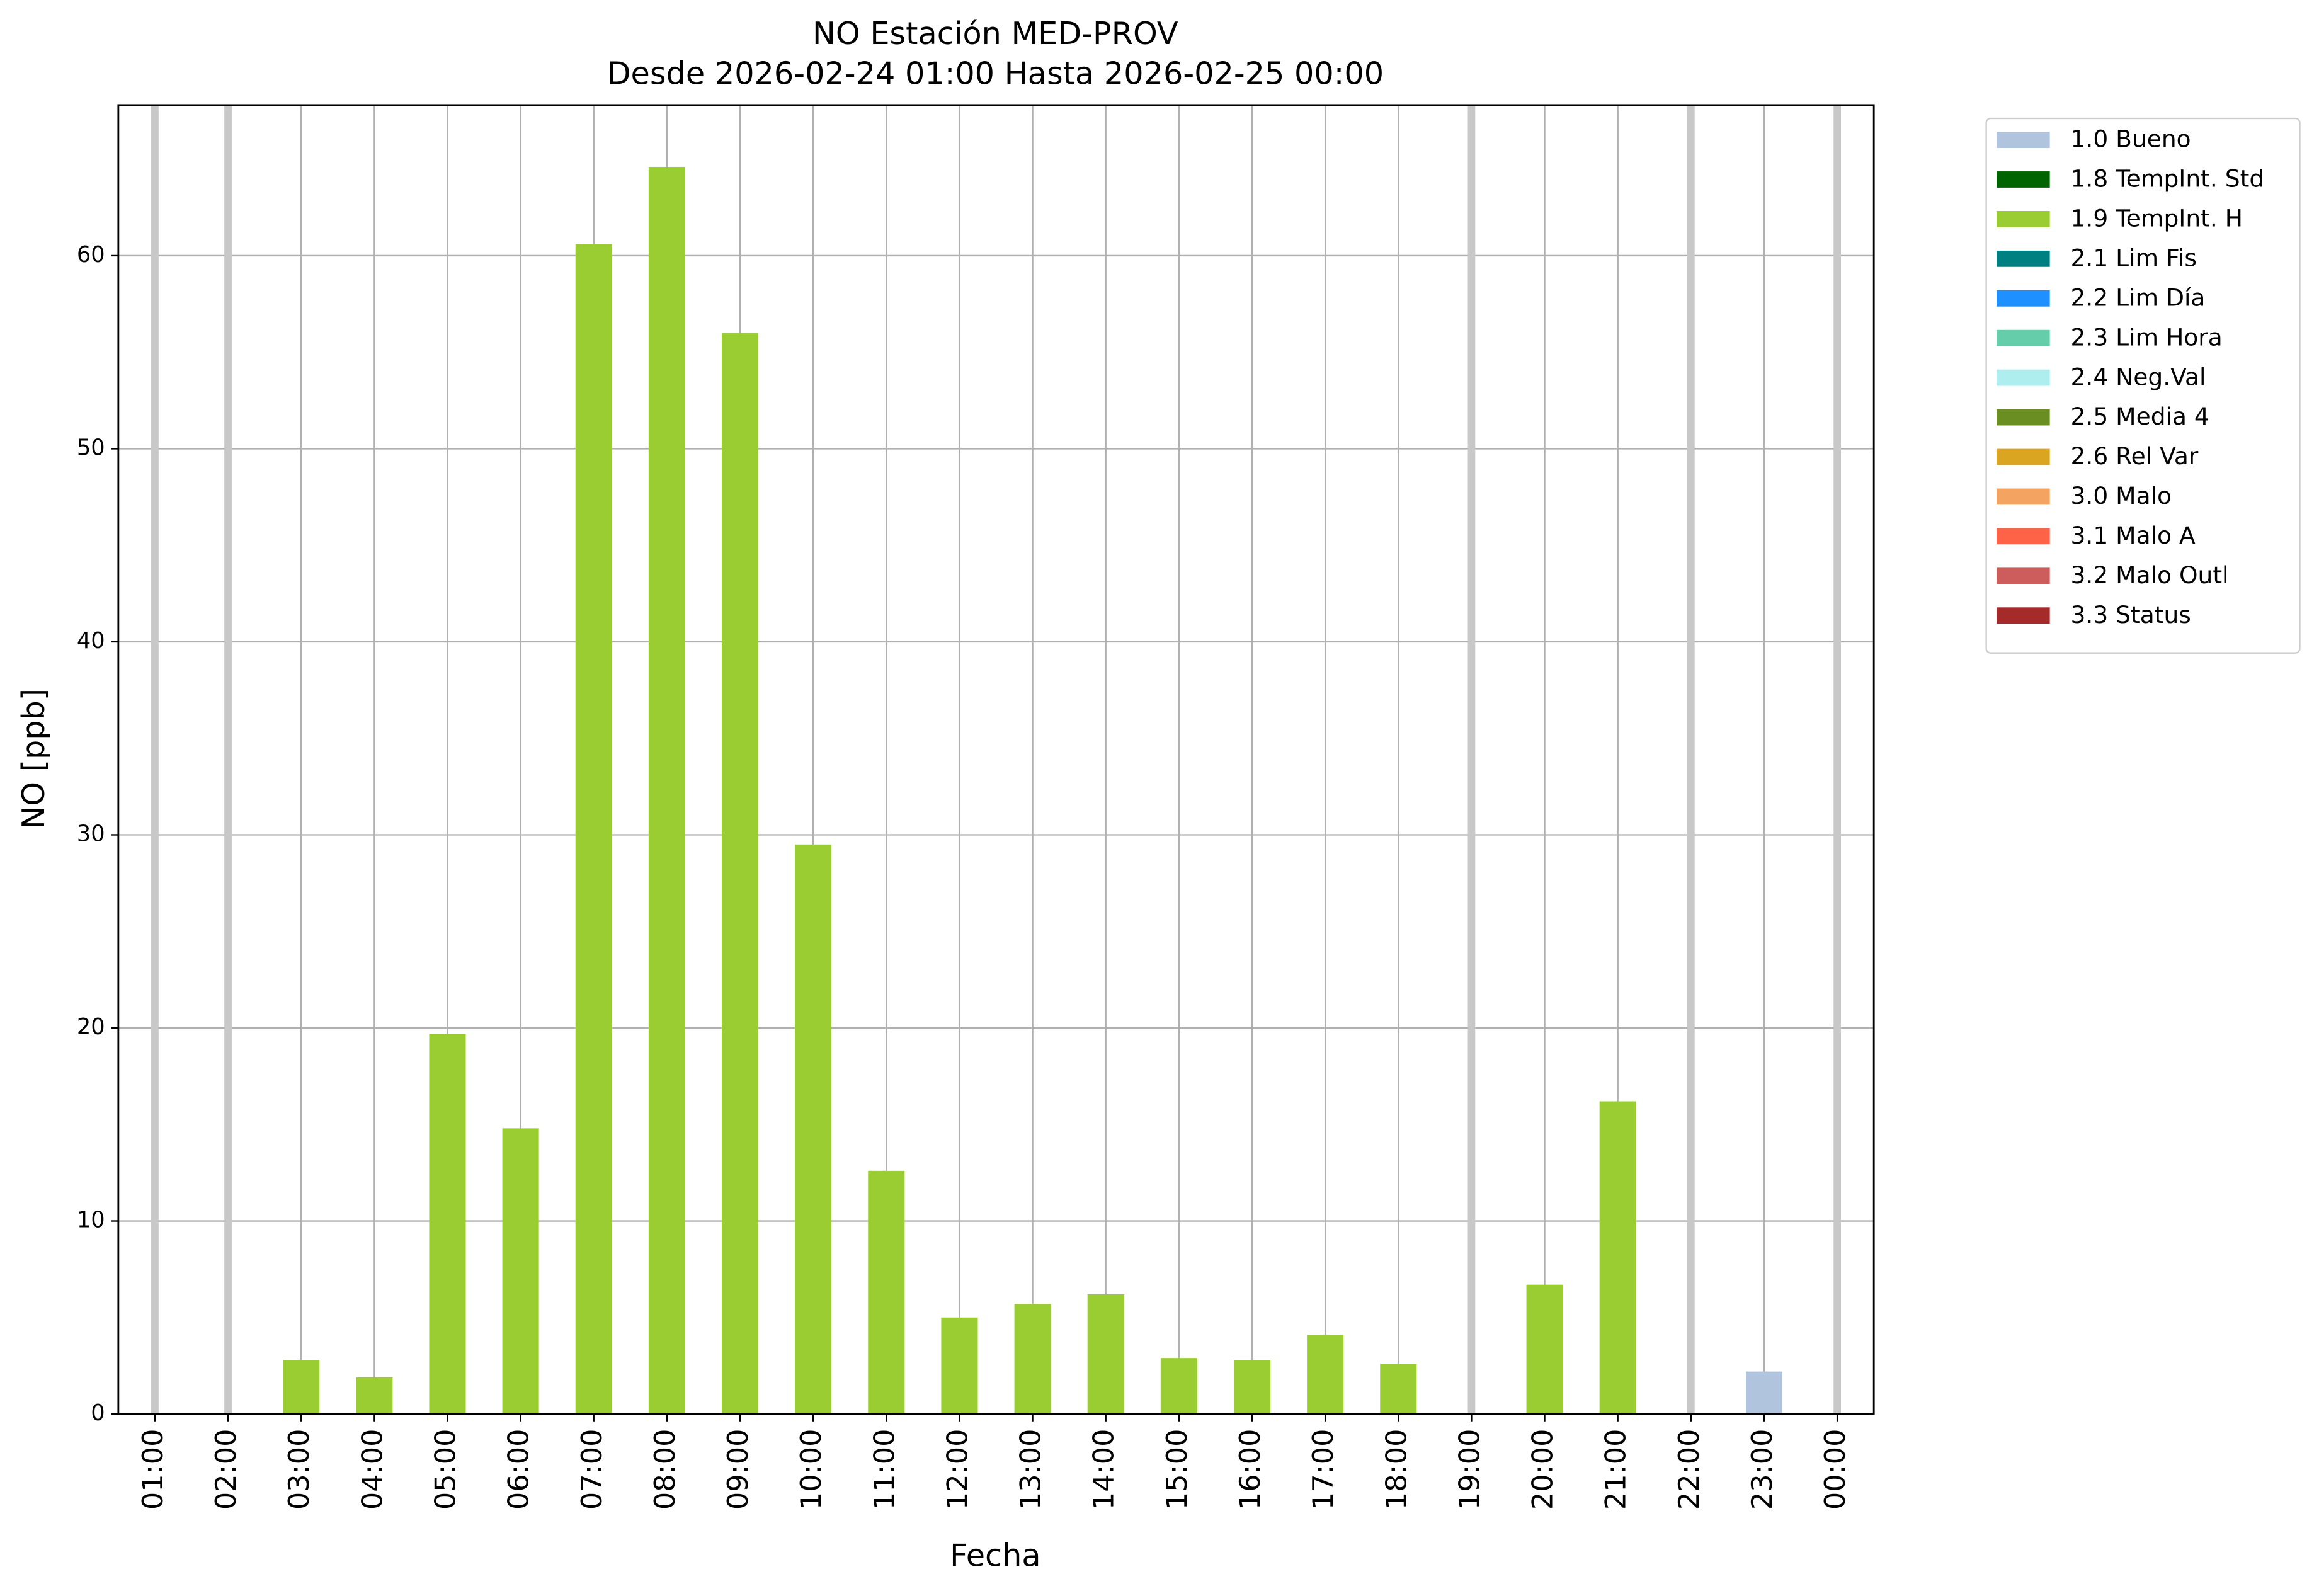 This screenshot has height=1596, width=2319. I want to click on legend-label: 2.2 Lim Día, so click(2138, 297).